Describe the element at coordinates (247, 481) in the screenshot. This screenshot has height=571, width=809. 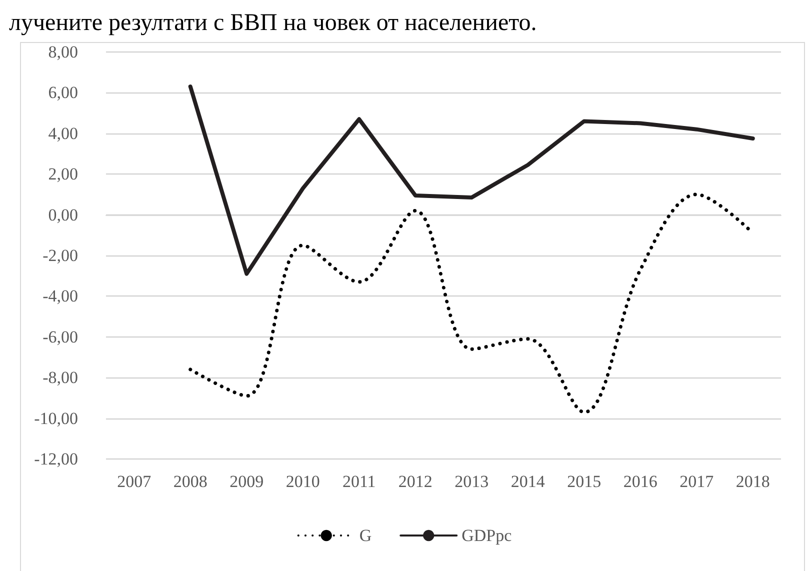
I see `x-tick-label: 2009` at that location.